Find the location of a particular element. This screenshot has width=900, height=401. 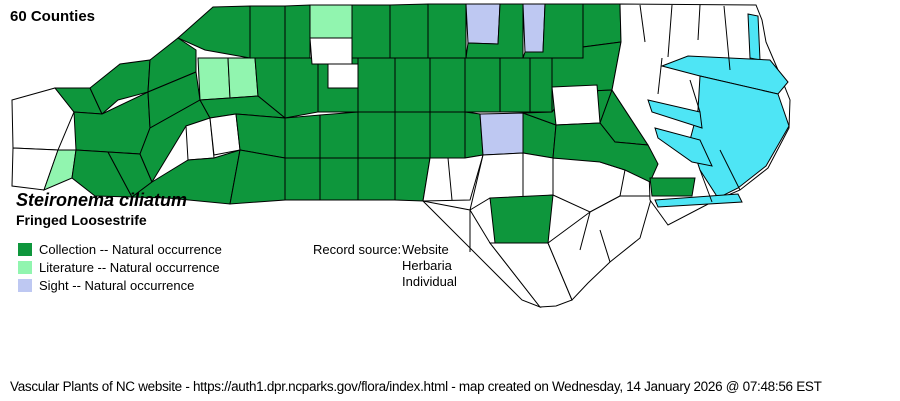

legend-item-literature: Literature -- Natural occurrence is located at coordinates (120, 267).